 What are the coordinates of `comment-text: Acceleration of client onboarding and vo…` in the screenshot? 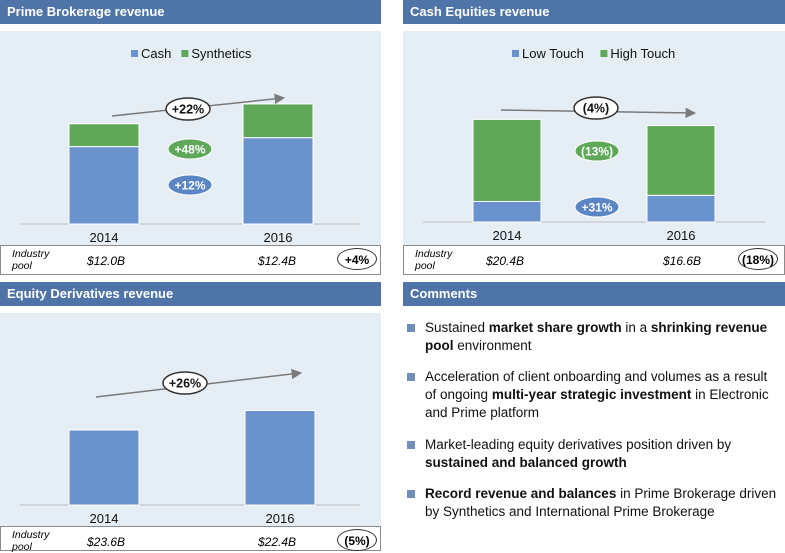 It's located at (602, 395).